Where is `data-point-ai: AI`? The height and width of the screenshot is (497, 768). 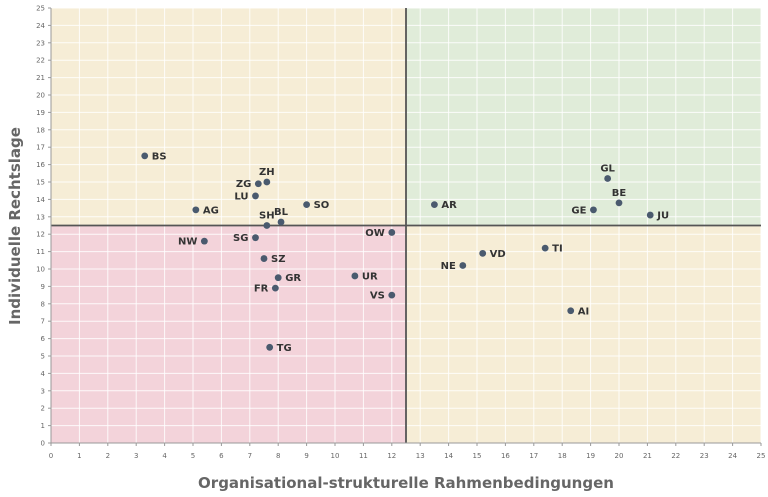
data-point-ai: AI is located at coordinates (578, 311).